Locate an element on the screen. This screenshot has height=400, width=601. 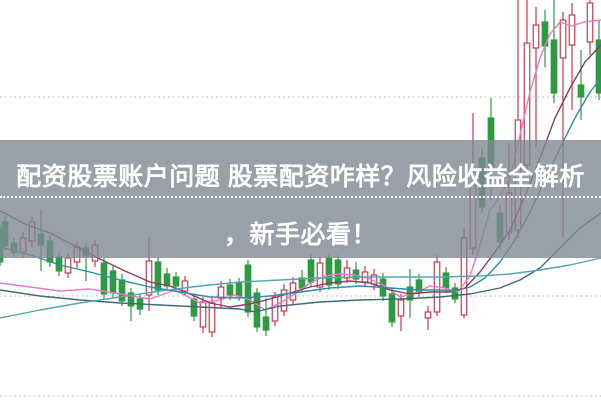
banner-headline-line2: ，新手必看！ is located at coordinates (300, 235).